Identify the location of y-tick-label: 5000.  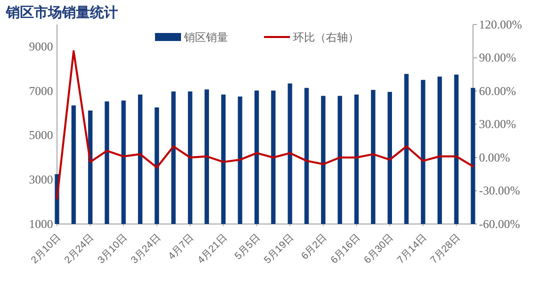
(41, 135).